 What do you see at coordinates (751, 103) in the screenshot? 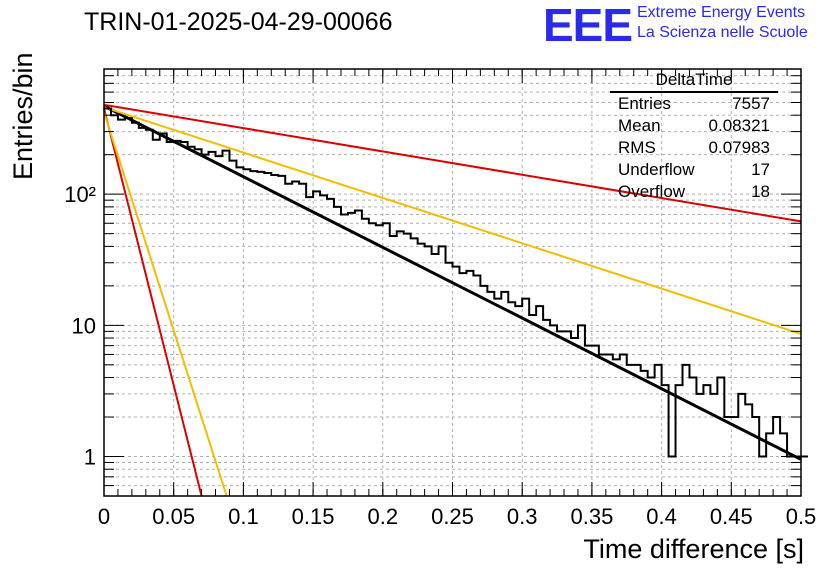
I see `stats-value: 7557` at bounding box center [751, 103].